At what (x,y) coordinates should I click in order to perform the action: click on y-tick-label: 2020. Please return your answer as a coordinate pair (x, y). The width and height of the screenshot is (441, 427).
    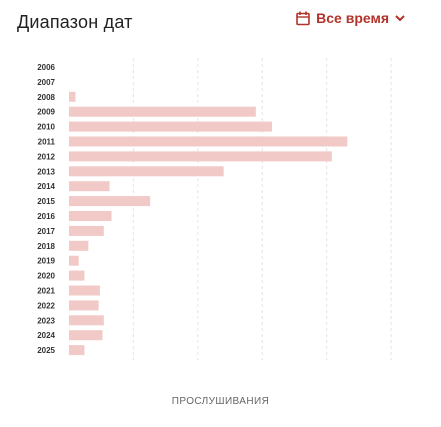
    Looking at the image, I should click on (46, 276).